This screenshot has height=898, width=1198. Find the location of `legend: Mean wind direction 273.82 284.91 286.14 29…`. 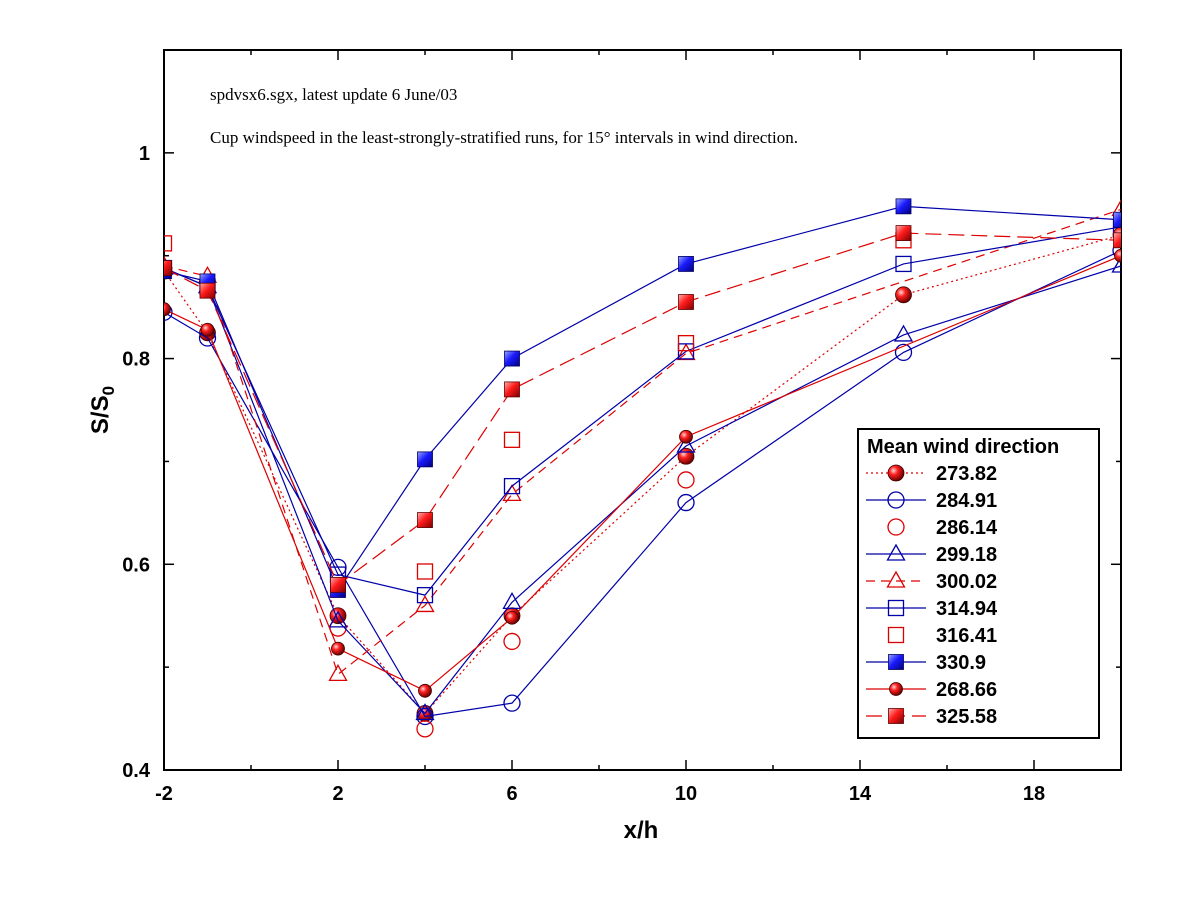

legend: Mean wind direction 273.82 284.91 286.14 29… is located at coordinates (978, 583).